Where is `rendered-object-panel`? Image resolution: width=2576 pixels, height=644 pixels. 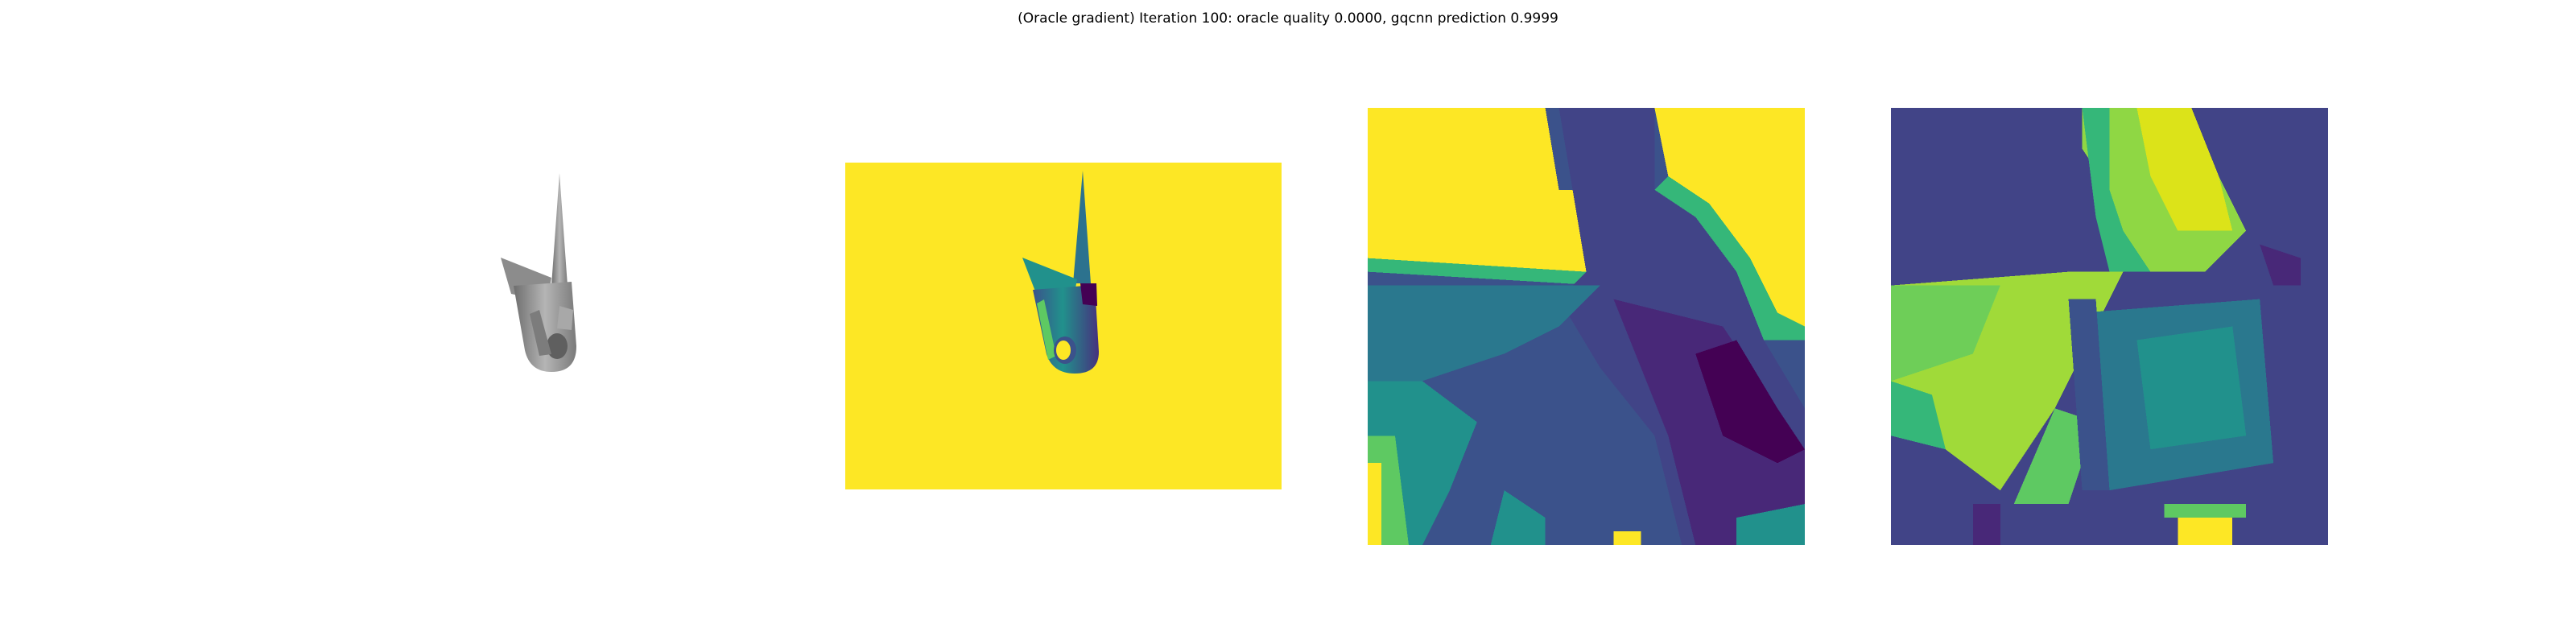
rendered-object-panel is located at coordinates (555, 273).